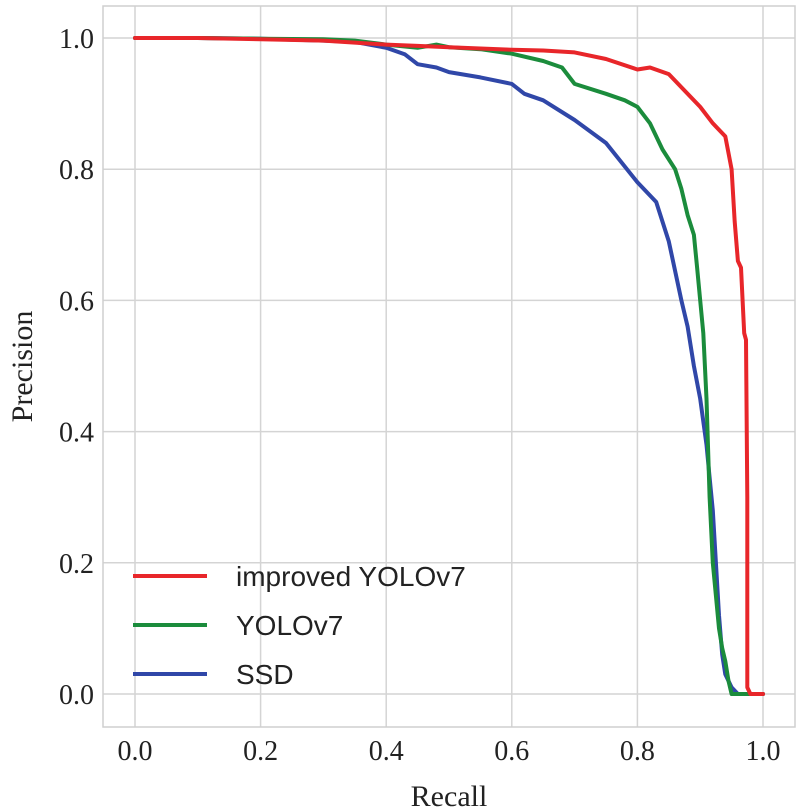  Describe the element at coordinates (76, 301) in the screenshot. I see `y-tick-label: 0.6` at that location.